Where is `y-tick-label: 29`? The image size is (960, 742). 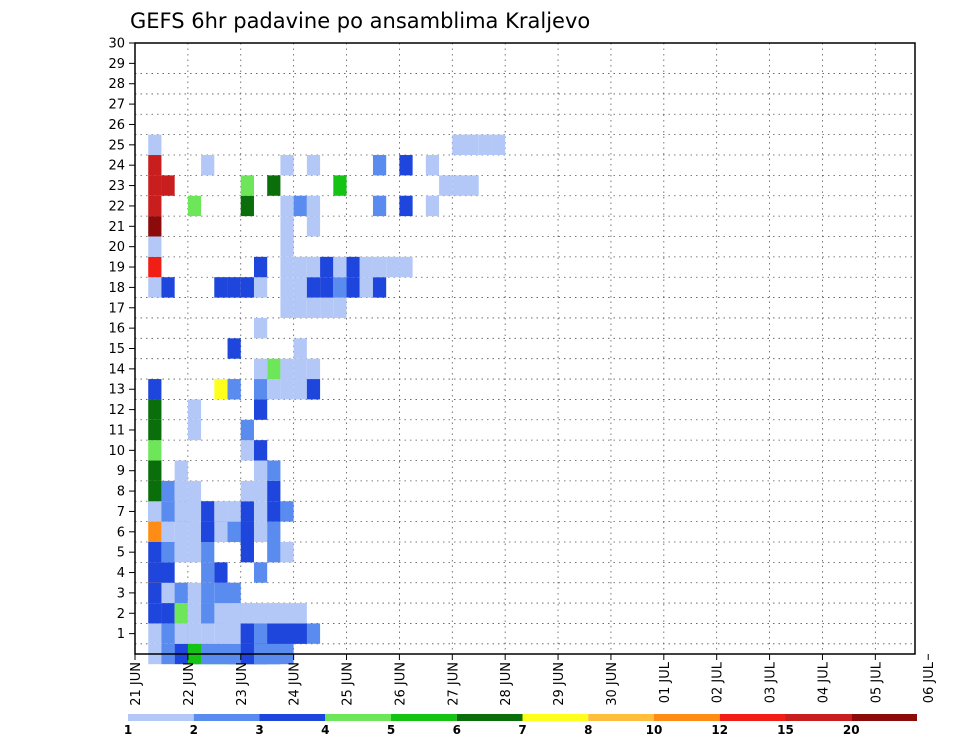
y-tick-label: 29 is located at coordinates (116, 64).